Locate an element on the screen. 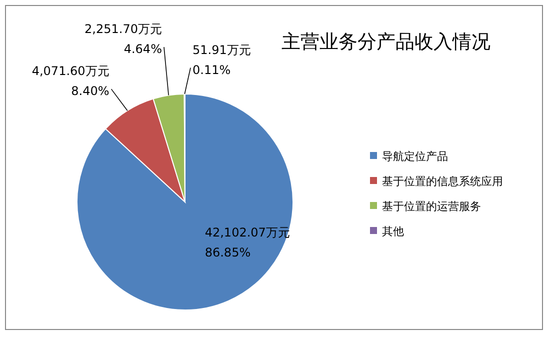  legend-label: 其他 is located at coordinates (393, 231).